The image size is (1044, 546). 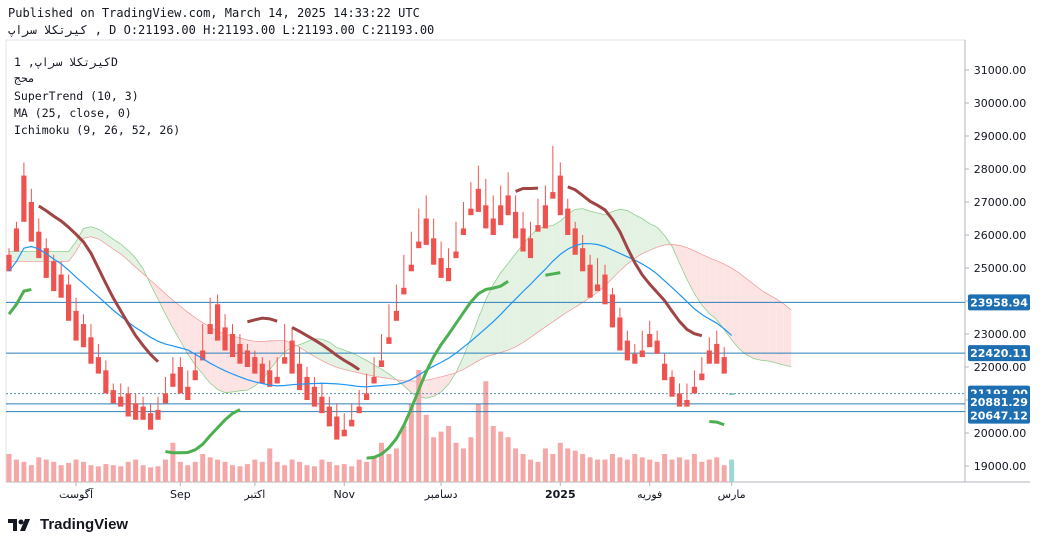 What do you see at coordinates (254, 494) in the screenshot?
I see `time-tick-label: اکتبر` at bounding box center [254, 494].